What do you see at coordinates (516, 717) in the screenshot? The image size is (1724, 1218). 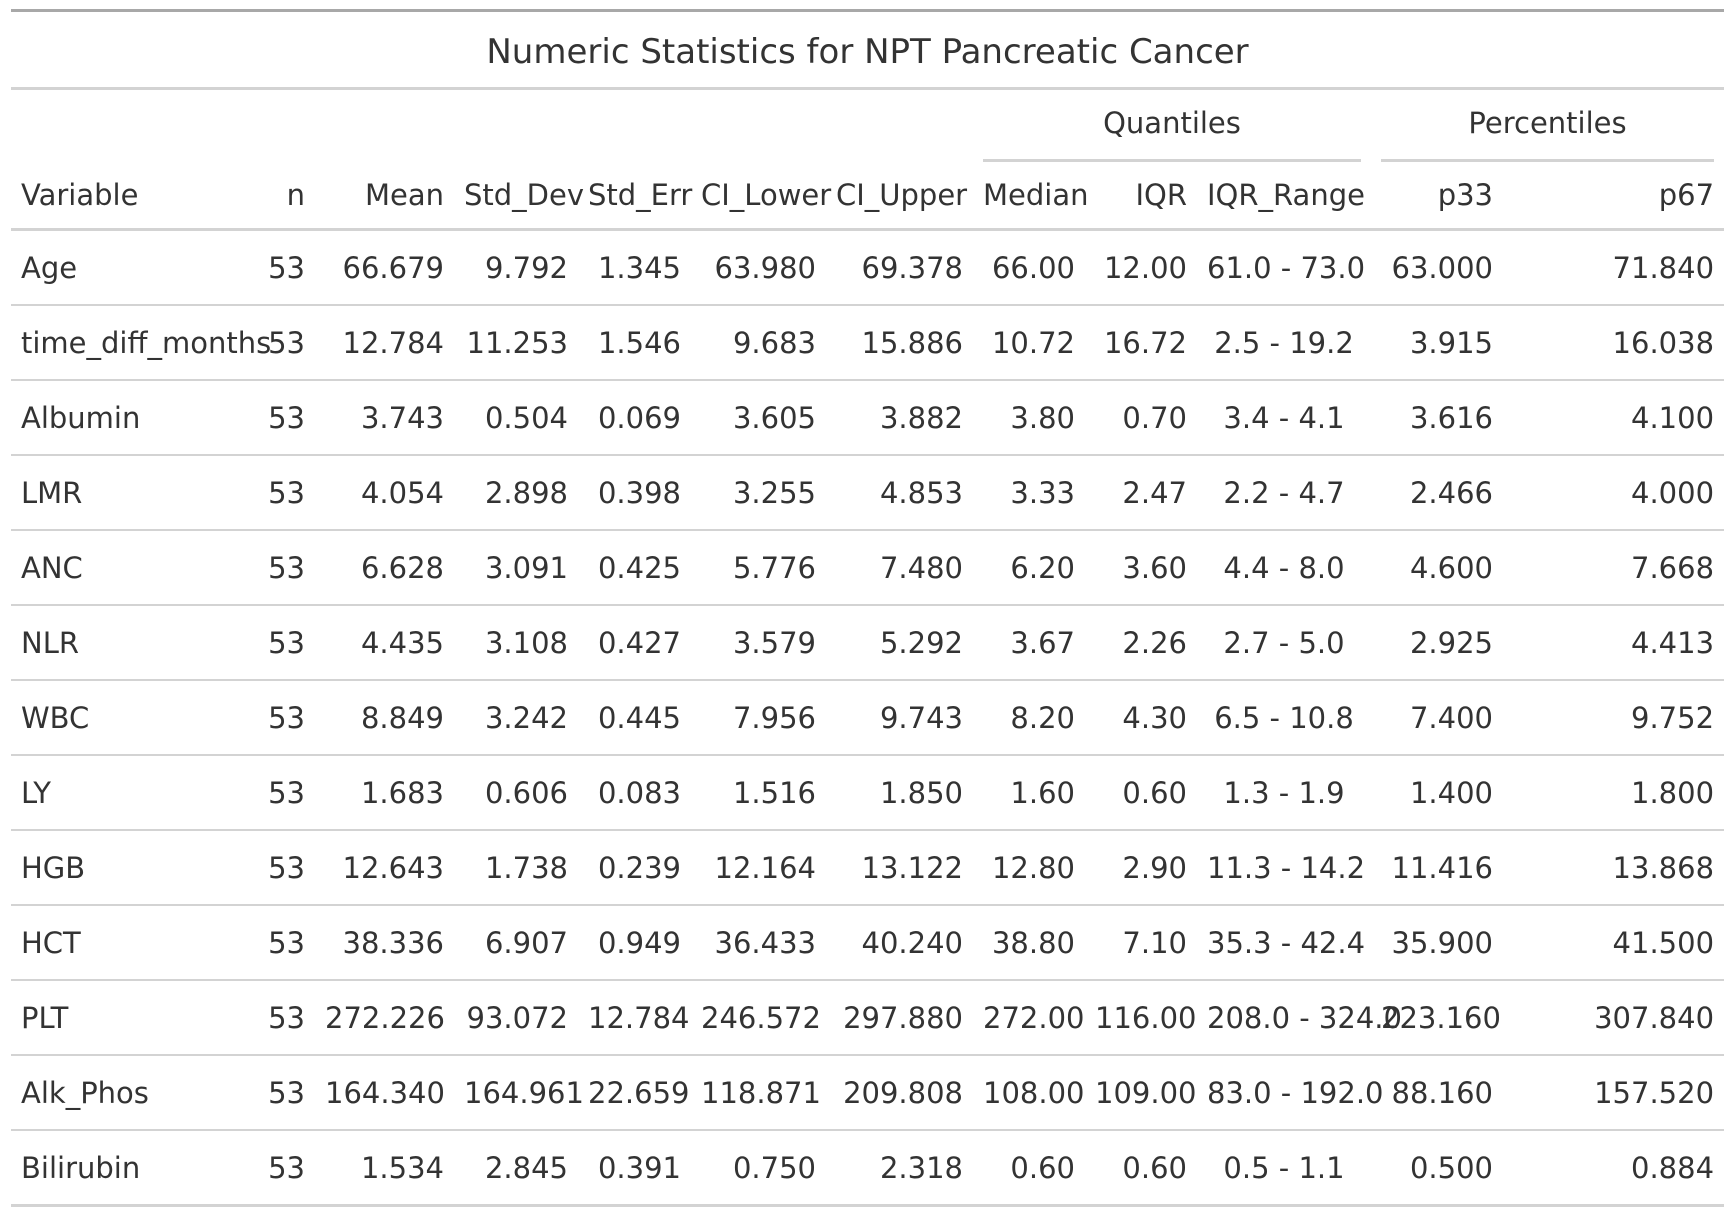 I see `cell-std-dev: 3.242` at bounding box center [516, 717].